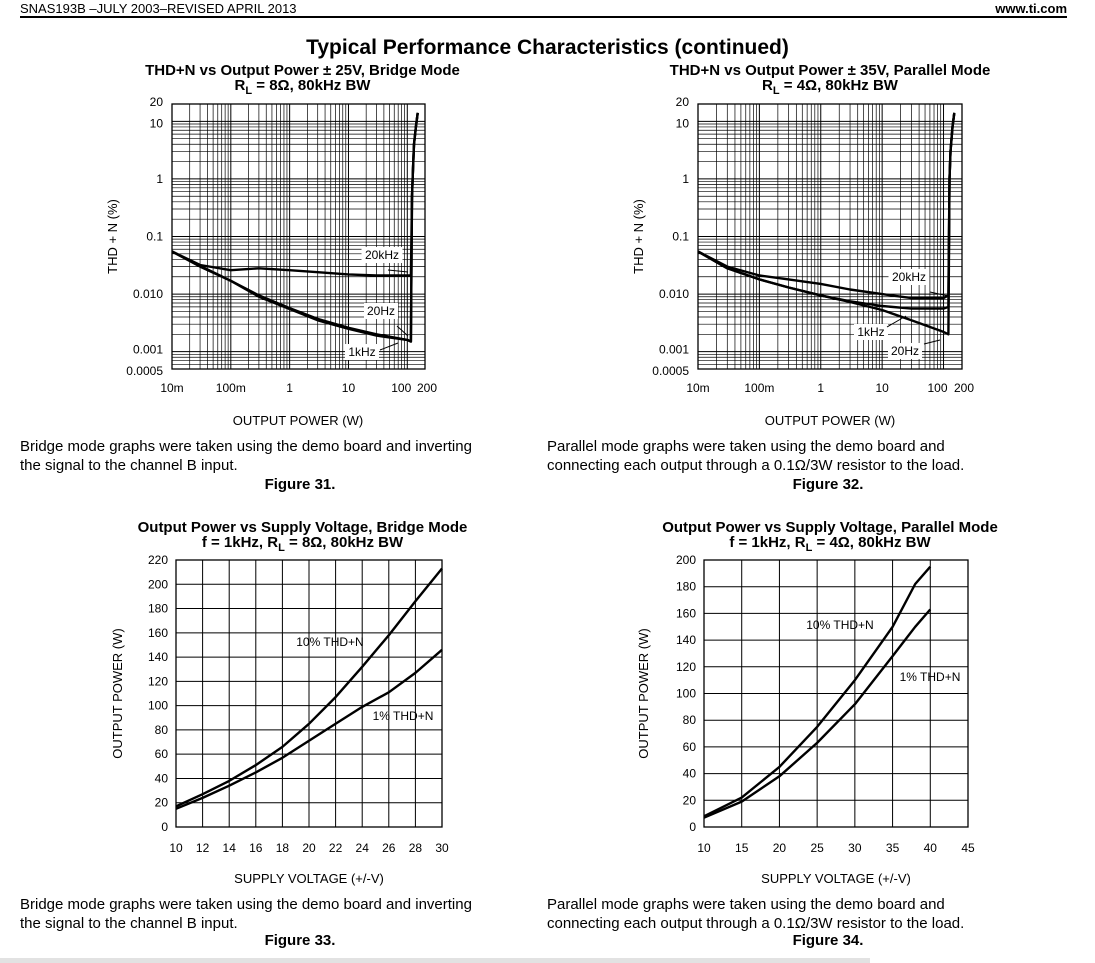 Image resolution: width=1095 pixels, height=963 pixels. I want to click on website-link: www.ti.com, so click(1031, 8).